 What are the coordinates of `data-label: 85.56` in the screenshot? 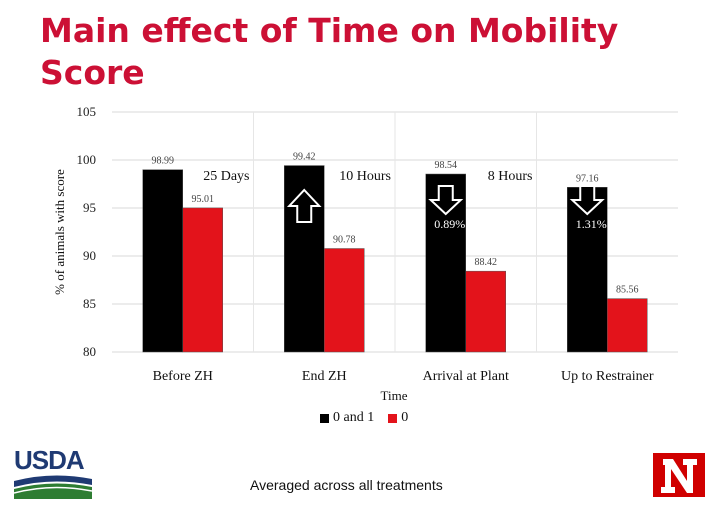 It's located at (627, 290).